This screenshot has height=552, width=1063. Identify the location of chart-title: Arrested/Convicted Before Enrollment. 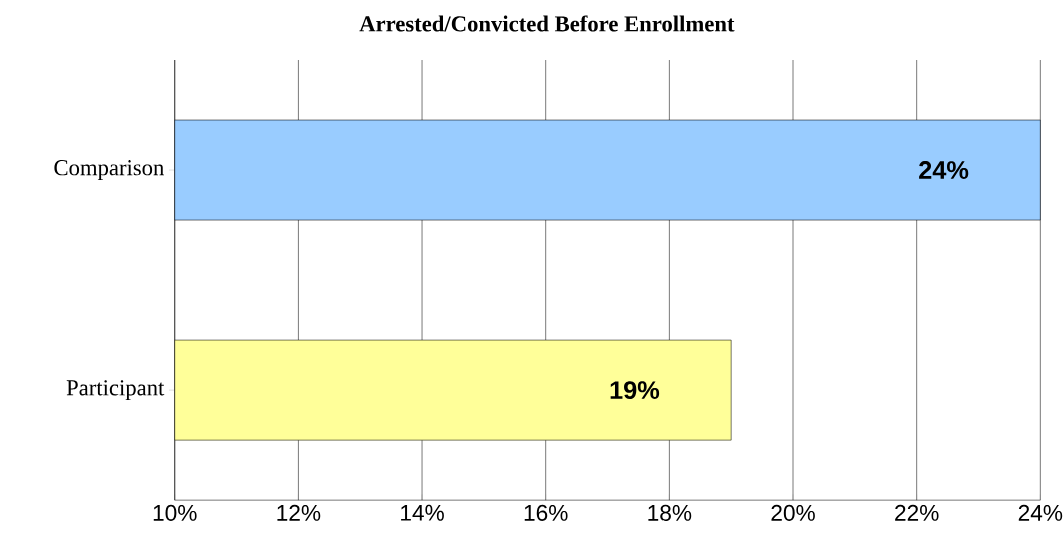
(547, 23).